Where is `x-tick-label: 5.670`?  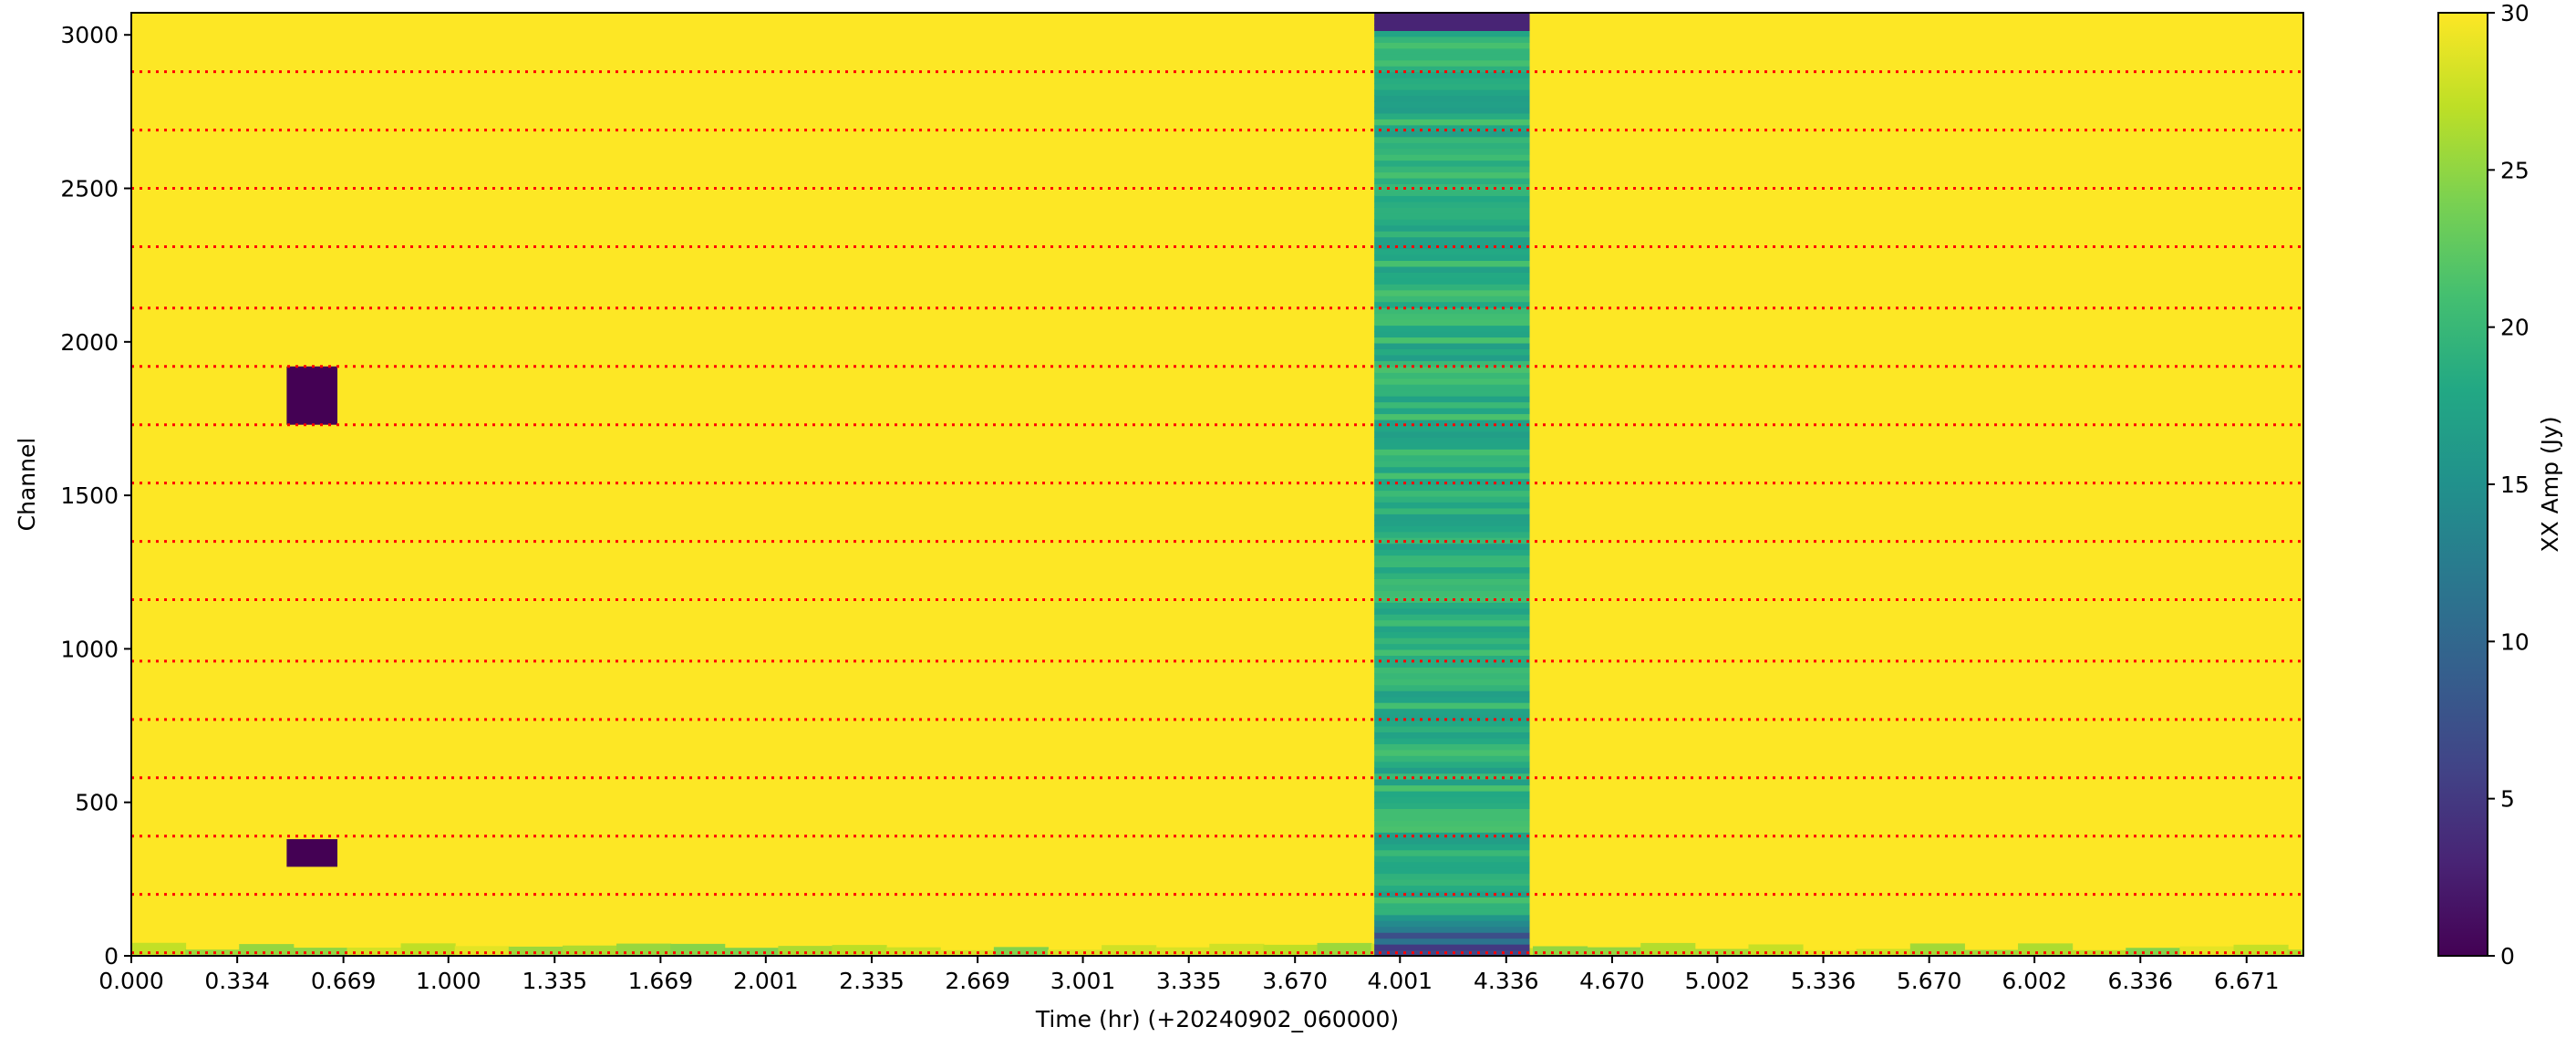 x-tick-label: 5.670 is located at coordinates (1929, 981).